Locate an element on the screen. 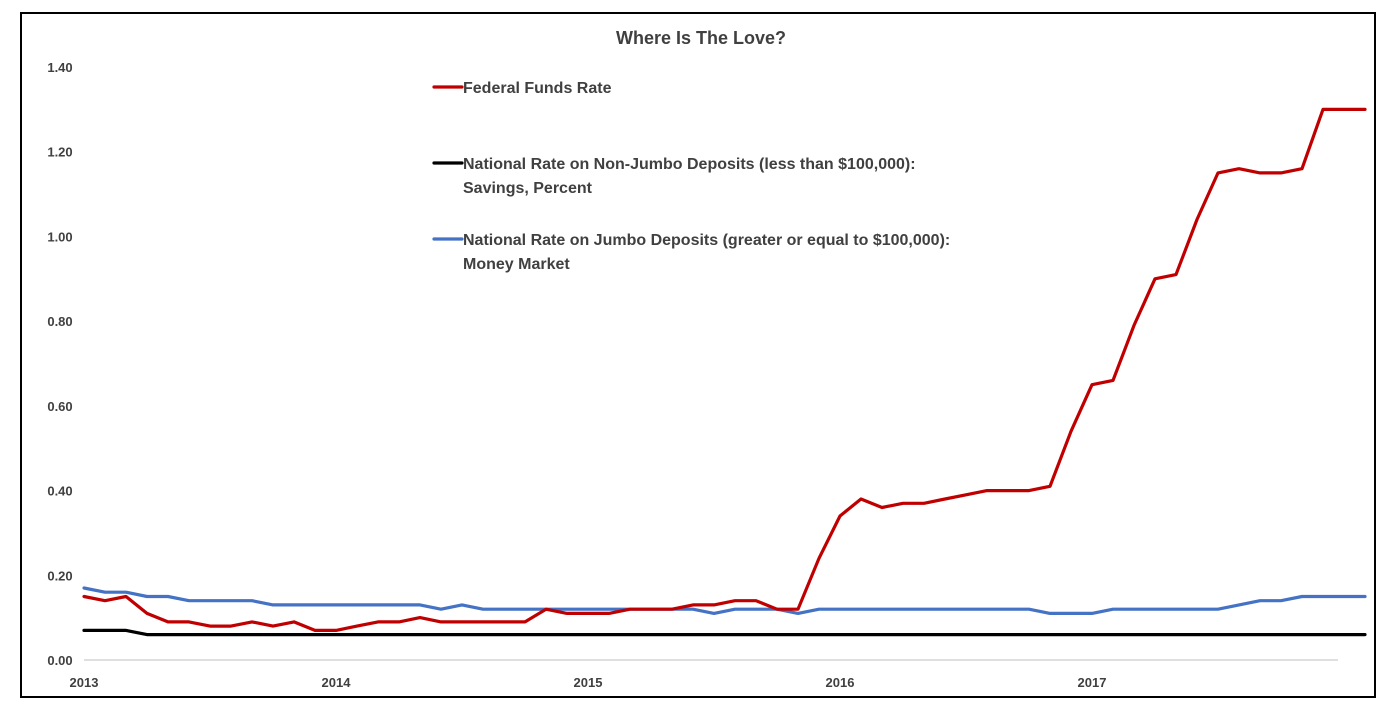 Image resolution: width=1398 pixels, height=717 pixels. x-tick-label: 2013 is located at coordinates (84, 682).